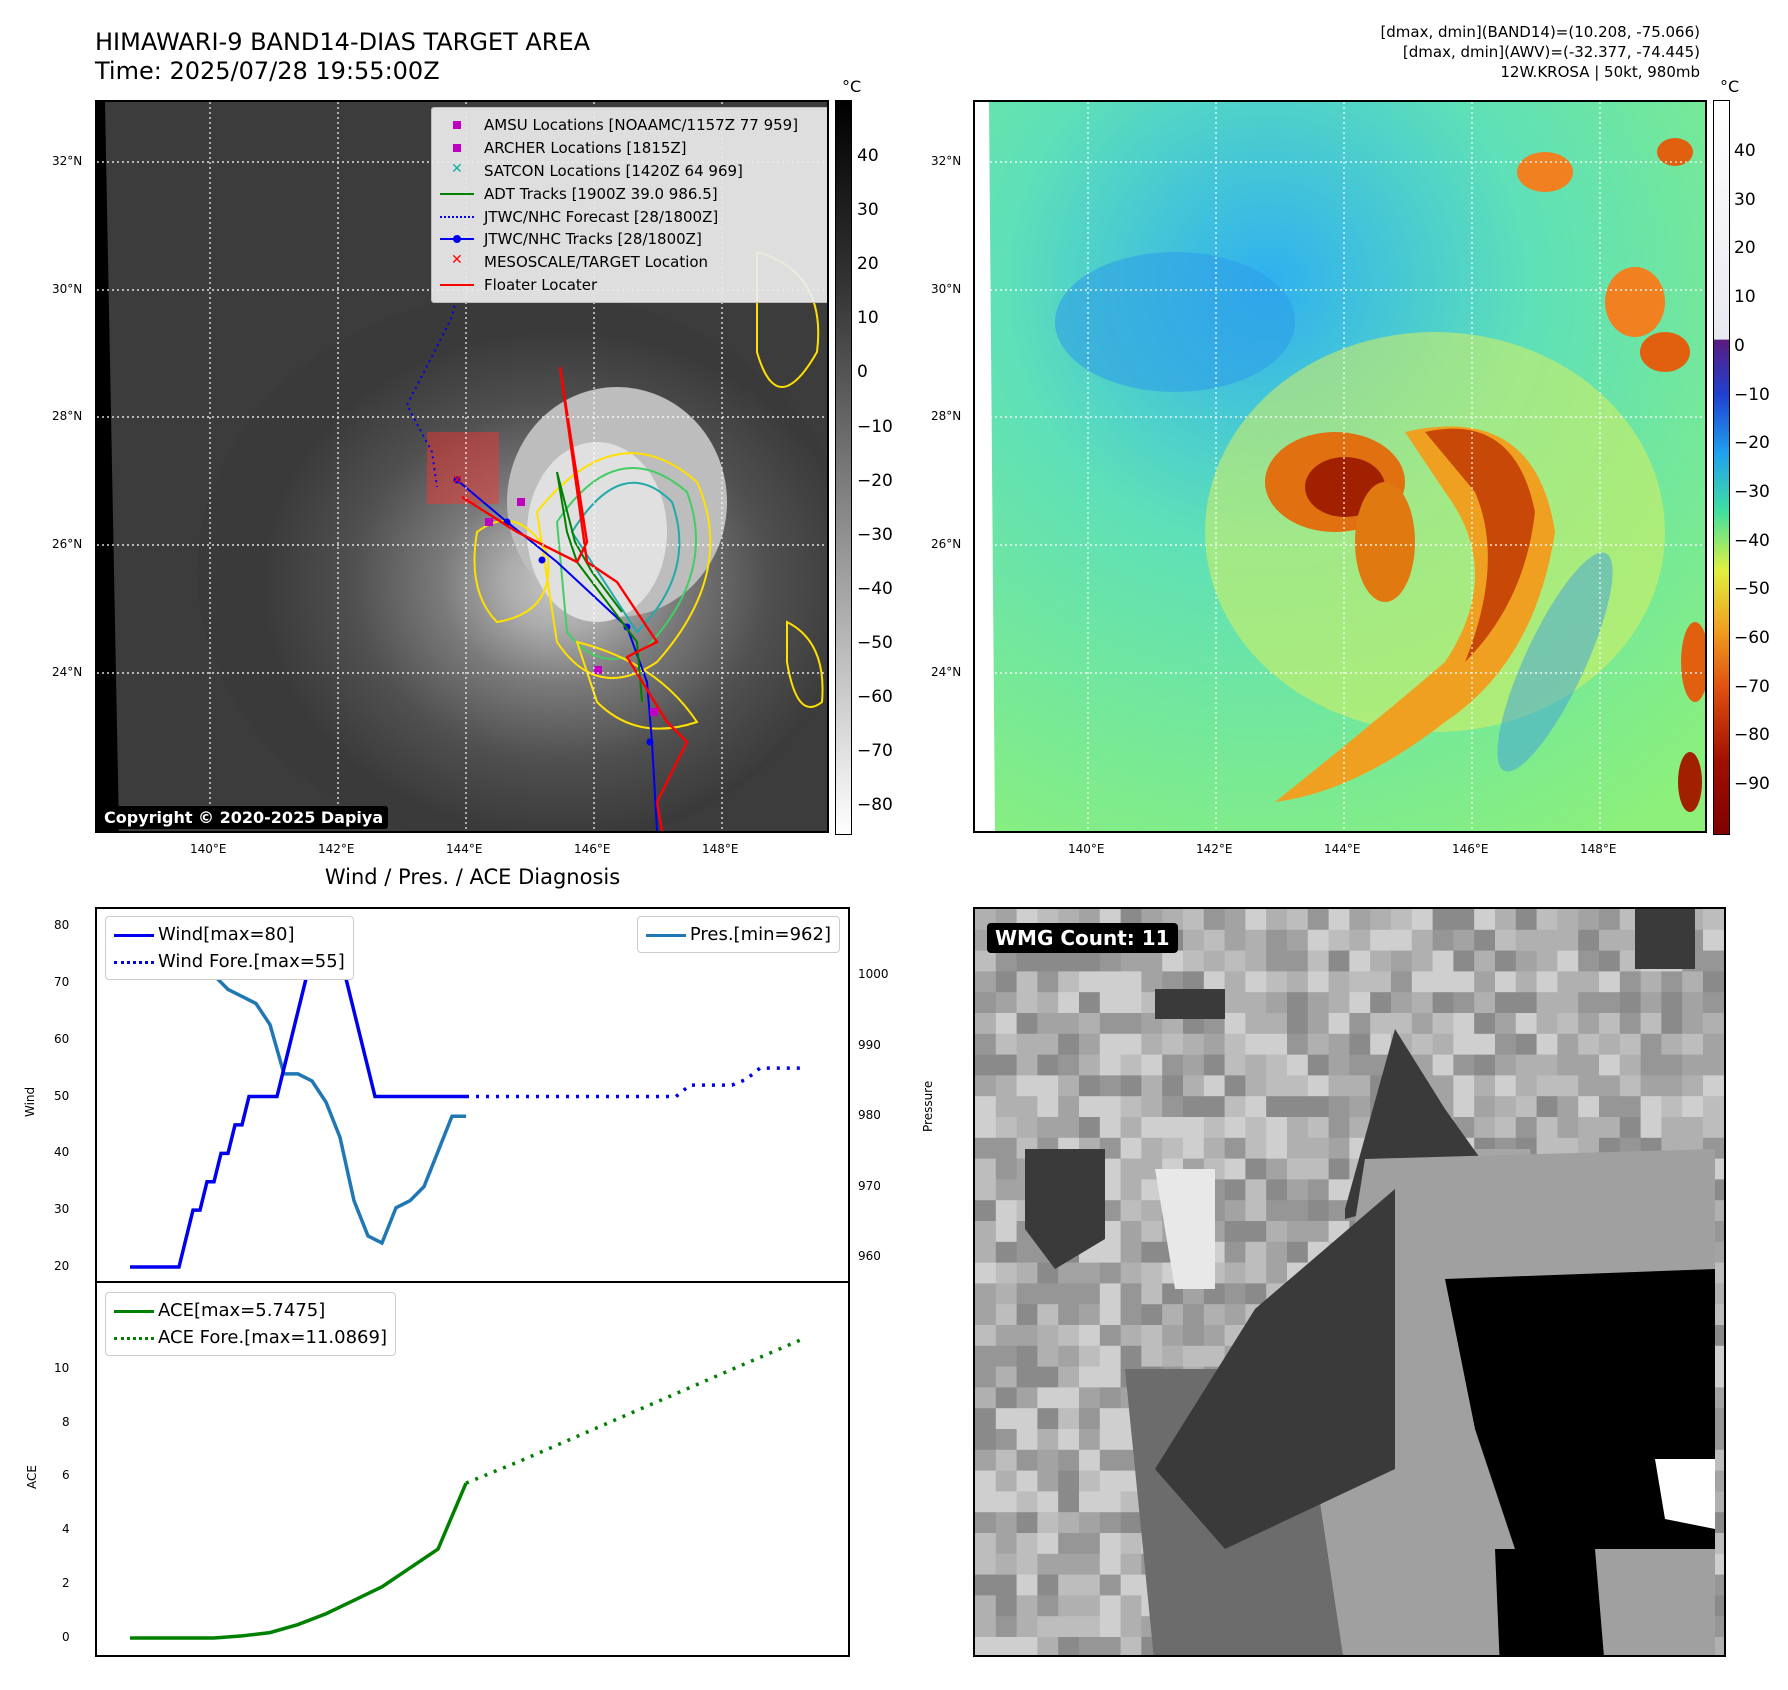 This screenshot has width=1788, height=1690. Describe the element at coordinates (613, 170) in the screenshot. I see `legend-label: SATCON Locations [1420Z 64 969]` at that location.